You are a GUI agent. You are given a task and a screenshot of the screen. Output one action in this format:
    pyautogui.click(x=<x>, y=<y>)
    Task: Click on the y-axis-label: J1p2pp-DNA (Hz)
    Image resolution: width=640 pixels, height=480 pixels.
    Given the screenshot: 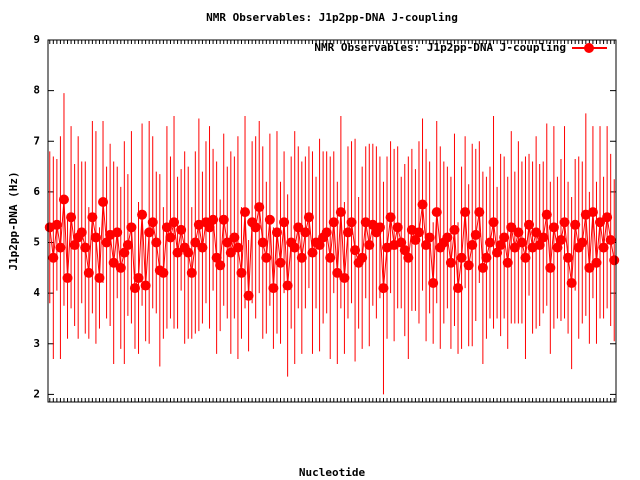 What is the action you would take?
    pyautogui.click(x=13, y=220)
    